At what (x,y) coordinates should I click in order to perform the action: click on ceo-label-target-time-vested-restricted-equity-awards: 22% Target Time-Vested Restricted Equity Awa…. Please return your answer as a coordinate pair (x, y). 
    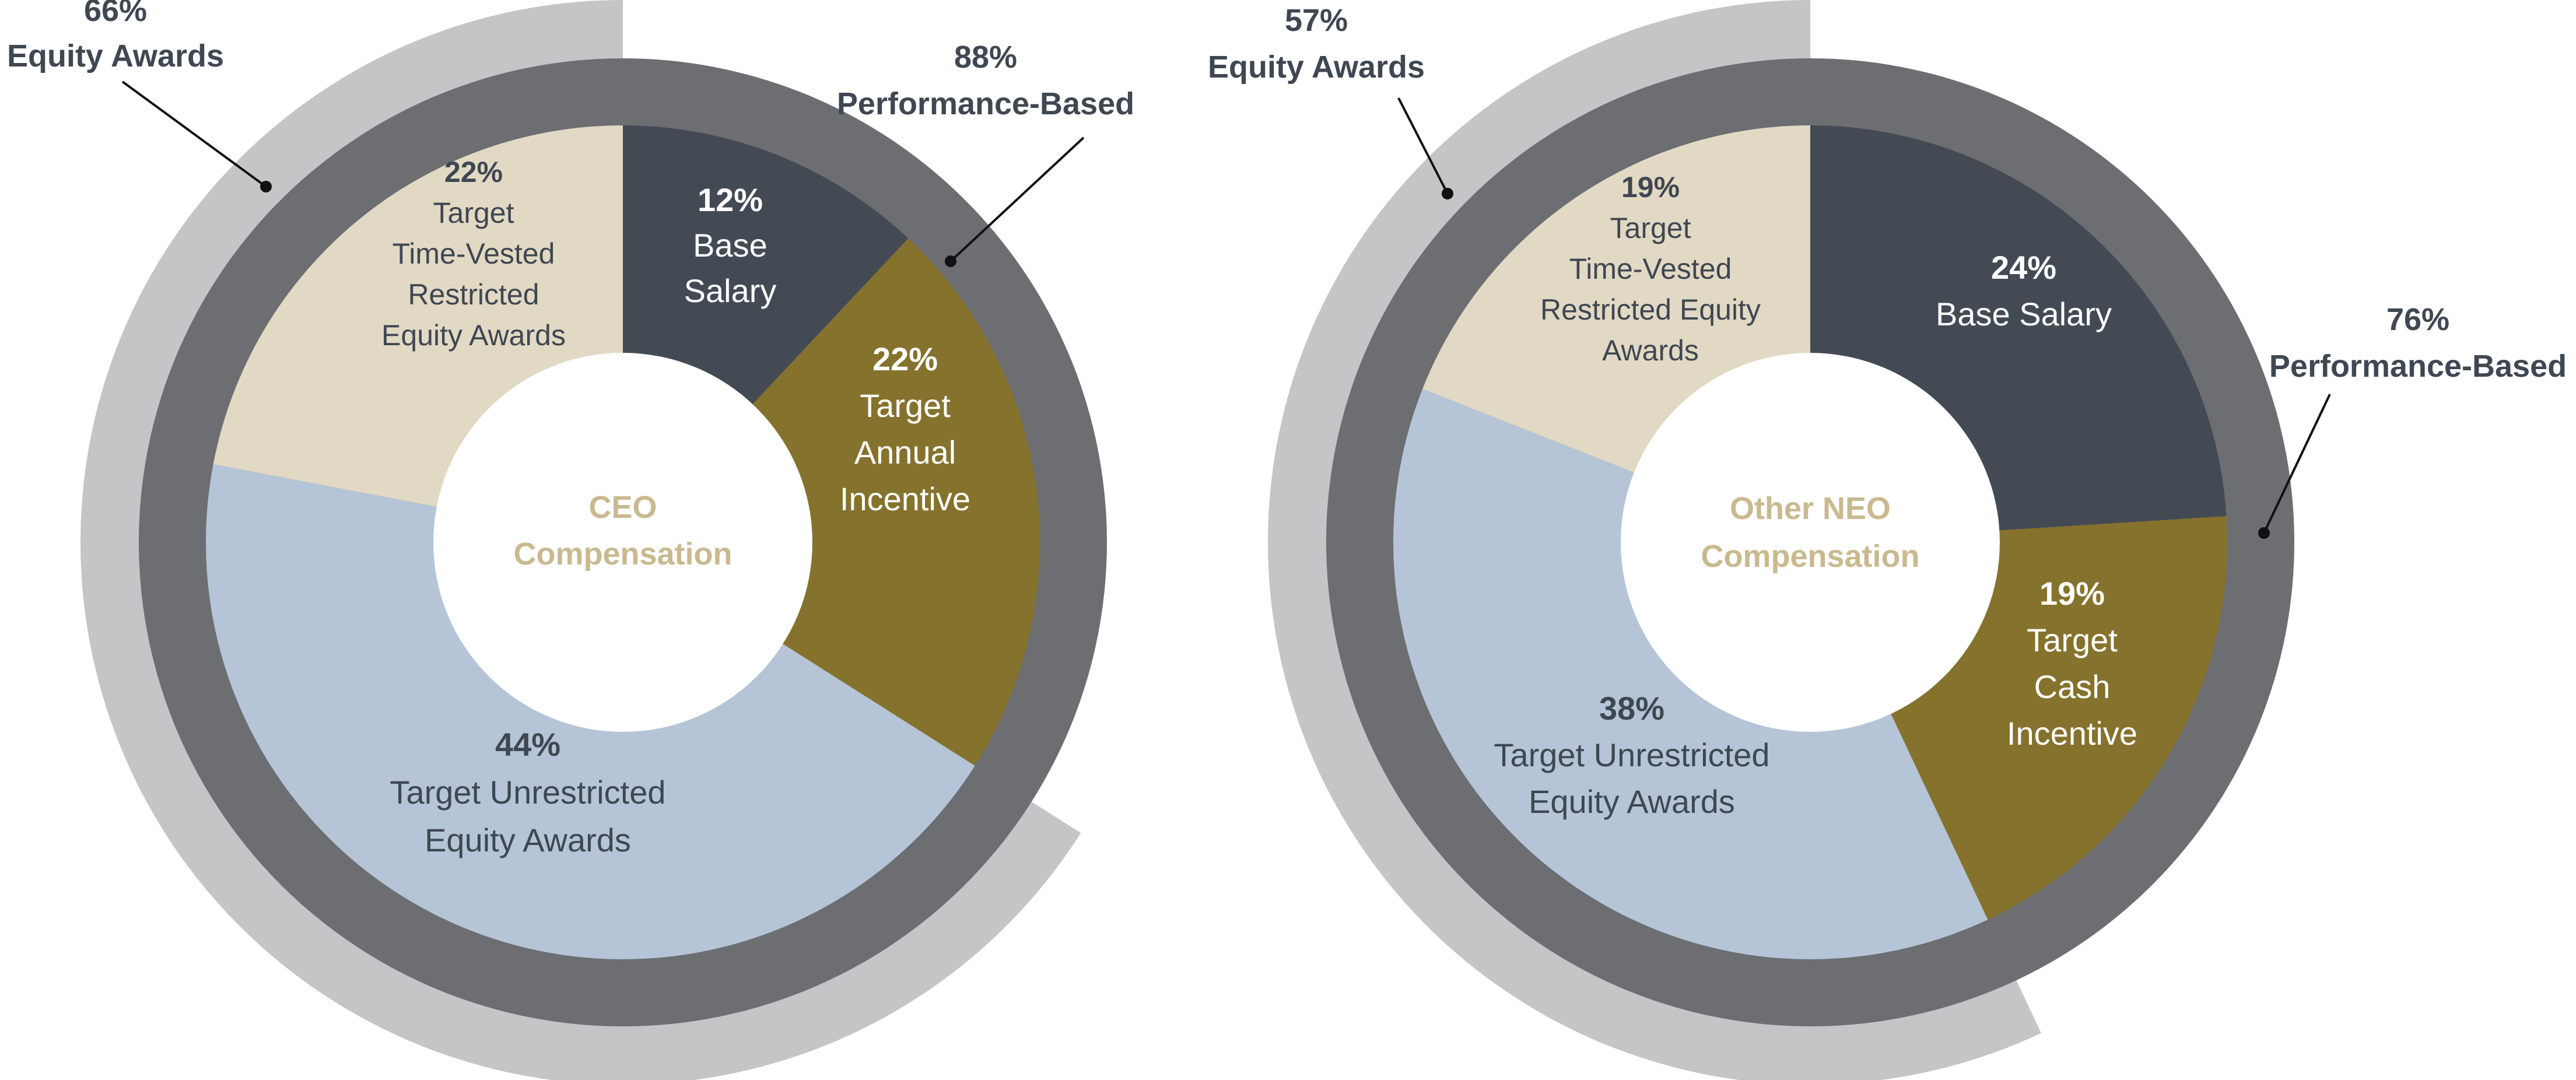
    Looking at the image, I should click on (473, 254).